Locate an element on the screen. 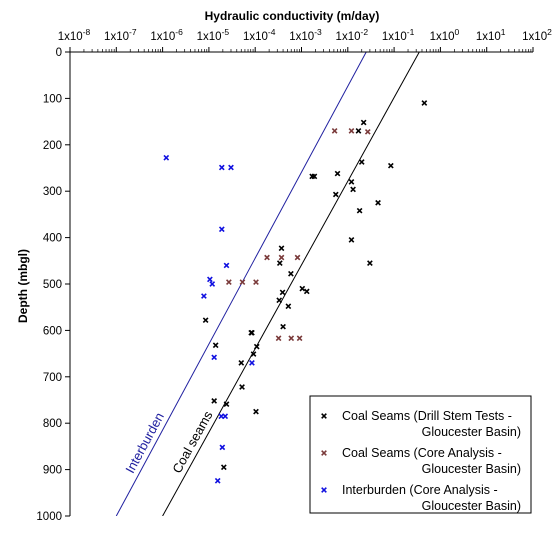  x-tick-label: 1x10⁻⁶ is located at coordinates (166, 35).